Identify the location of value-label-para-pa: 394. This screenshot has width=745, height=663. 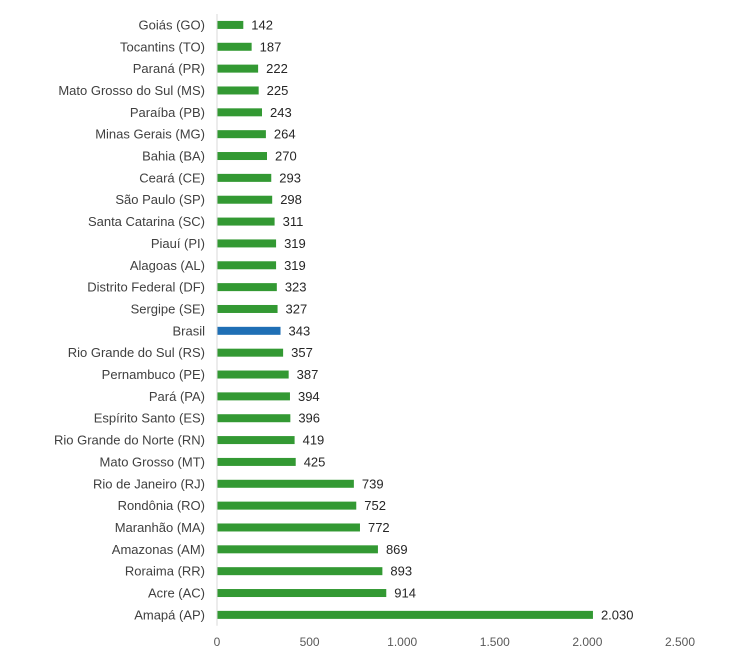
(309, 396).